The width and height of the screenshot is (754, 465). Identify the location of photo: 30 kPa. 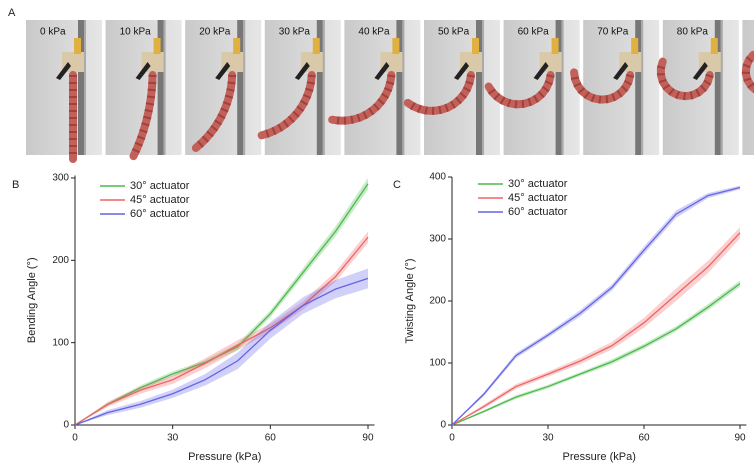
(299, 87).